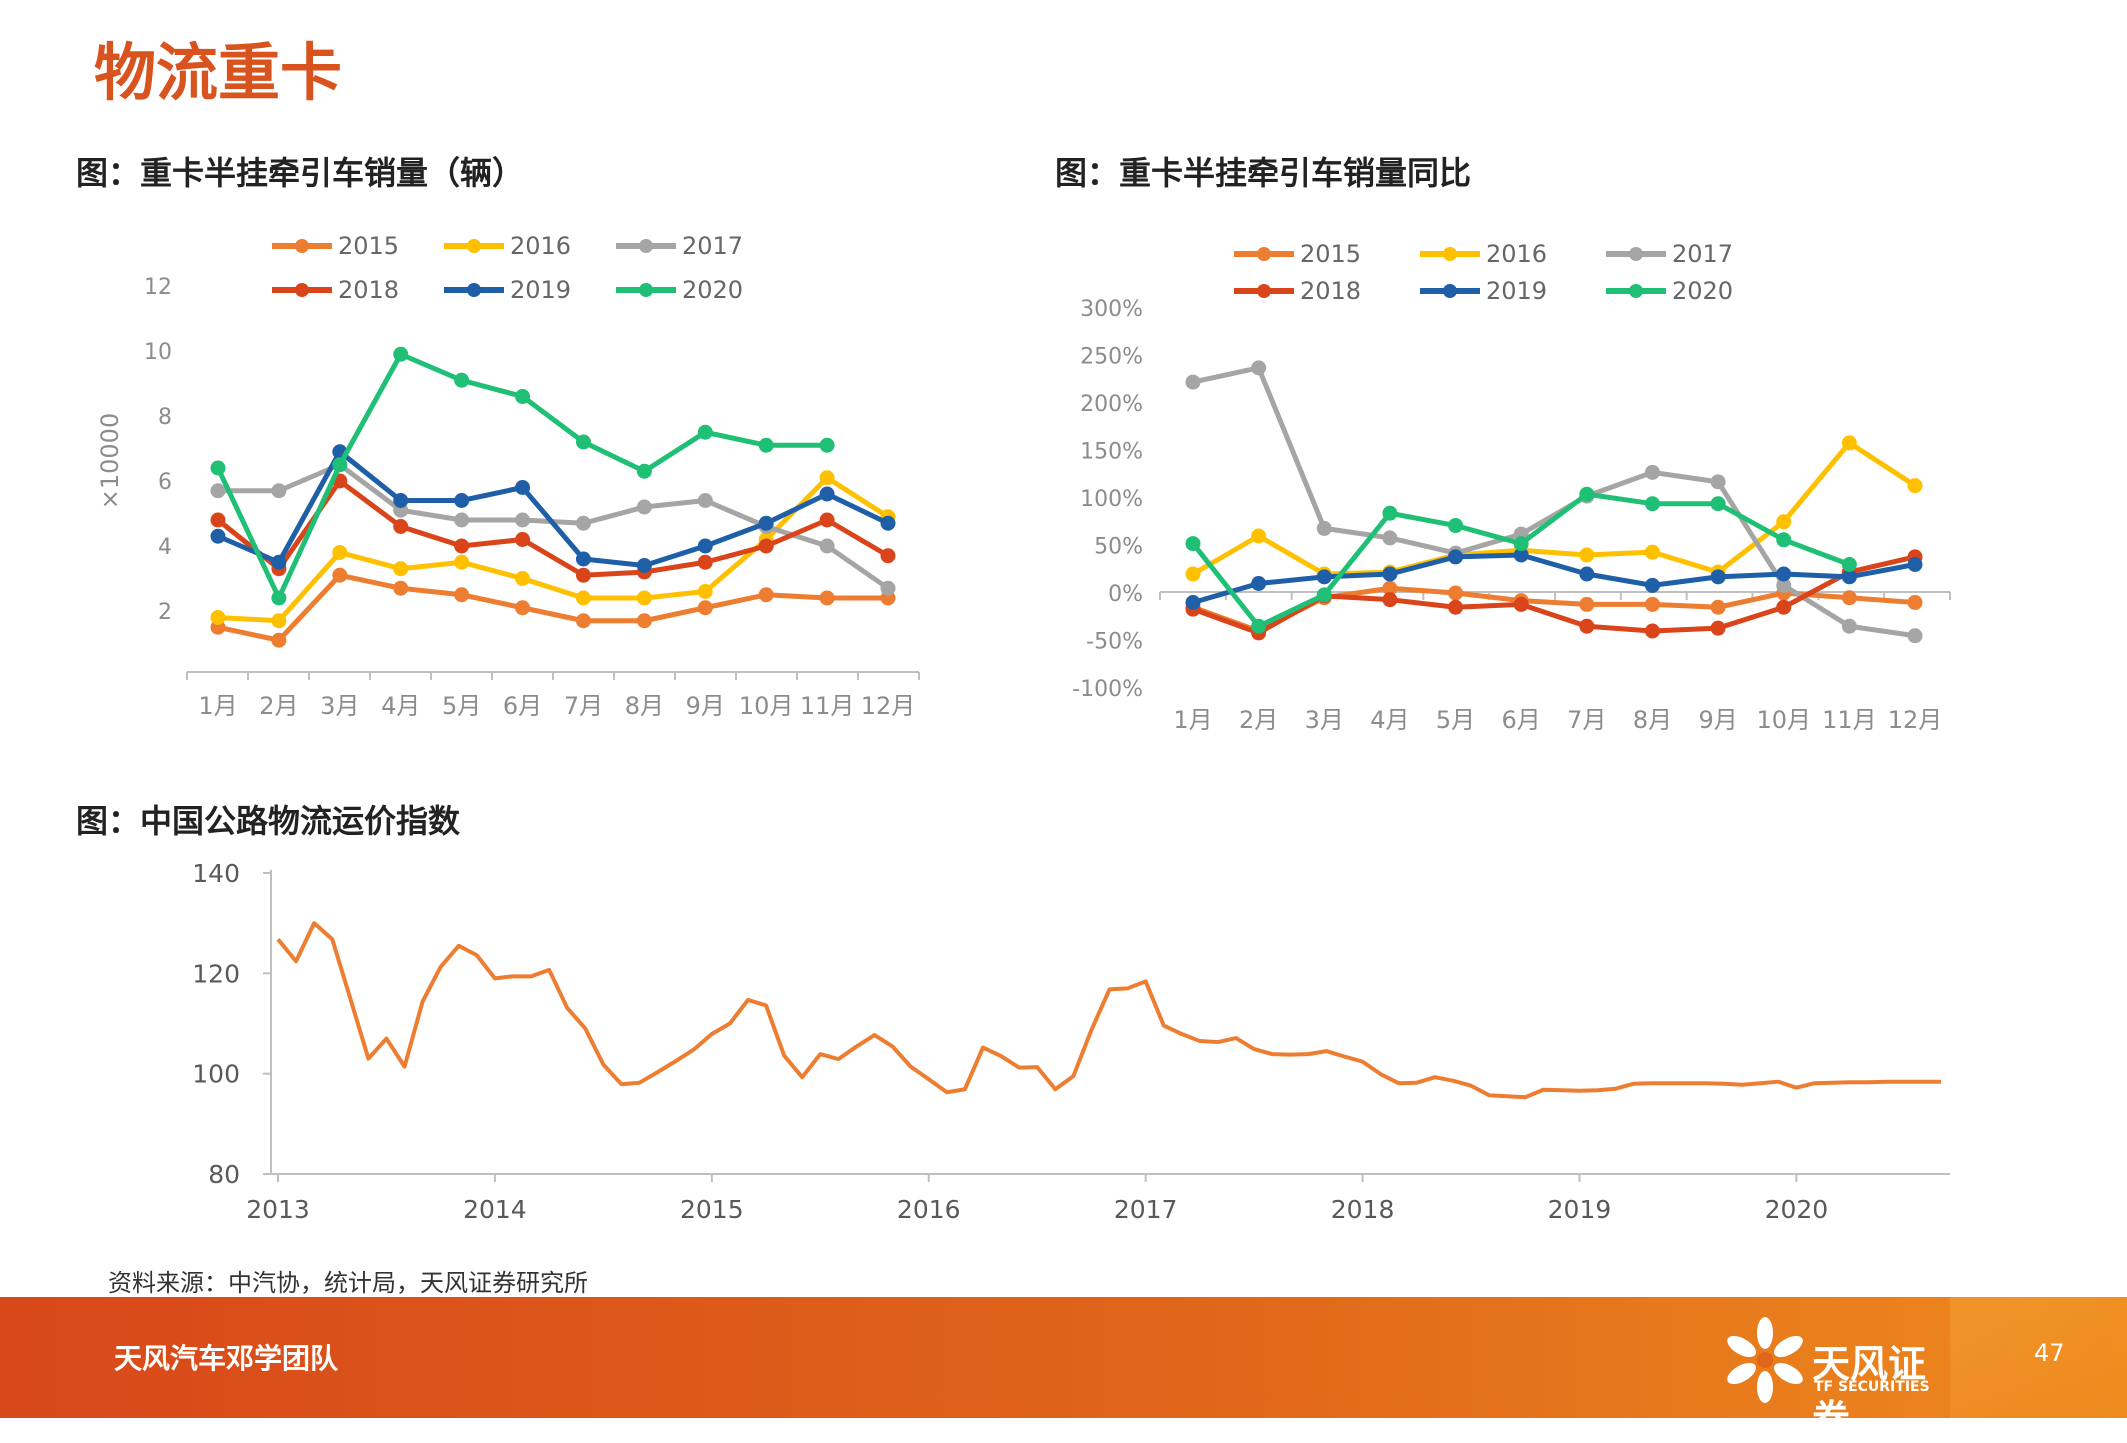  Describe the element at coordinates (268, 821) in the screenshot. I see `chart3-title: 图：中国公路物流运价指数` at that location.